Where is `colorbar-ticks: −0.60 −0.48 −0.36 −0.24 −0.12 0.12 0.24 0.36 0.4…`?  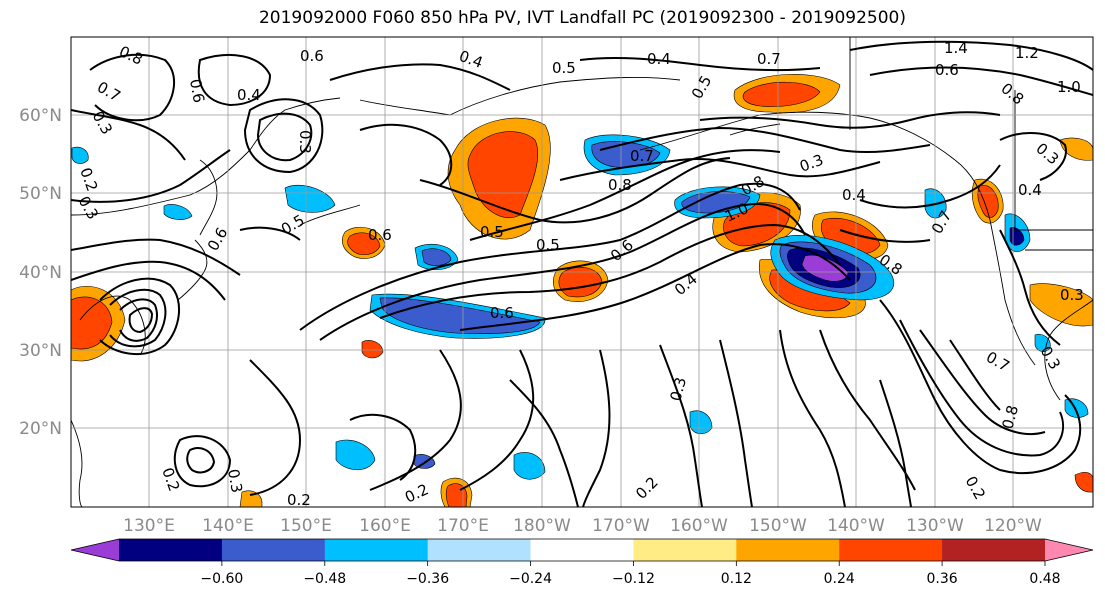
colorbar-ticks: −0.60 −0.48 −0.36 −0.24 −0.12 0.12 0.24 0.36 0.4… is located at coordinates (630, 574).